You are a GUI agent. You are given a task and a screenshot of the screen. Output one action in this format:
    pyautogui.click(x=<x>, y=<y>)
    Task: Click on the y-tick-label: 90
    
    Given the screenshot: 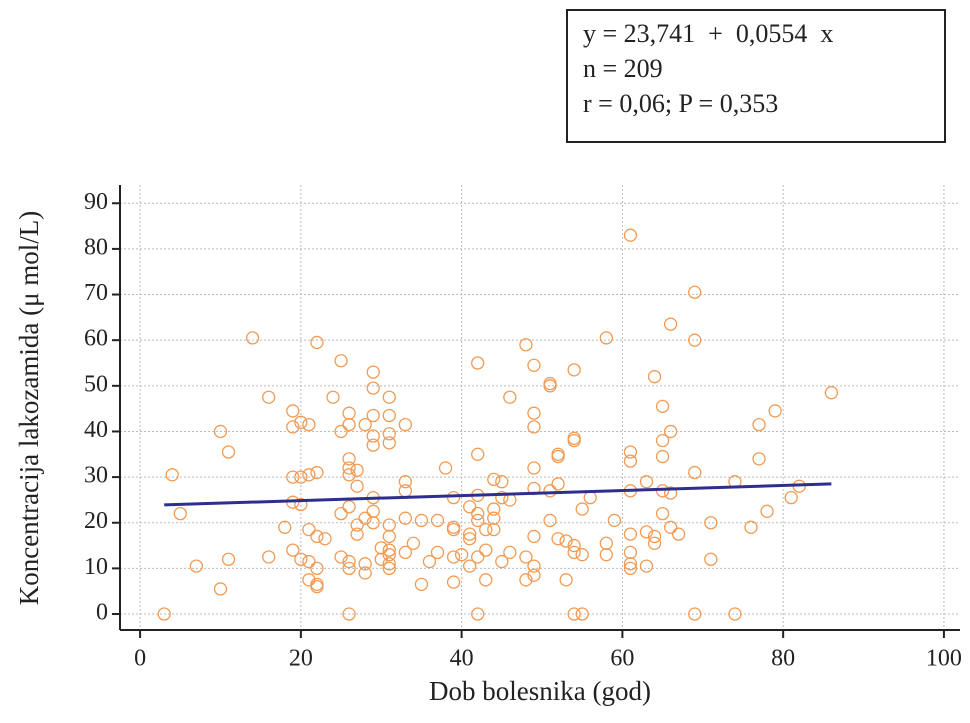 What is the action you would take?
    pyautogui.click(x=96, y=202)
    